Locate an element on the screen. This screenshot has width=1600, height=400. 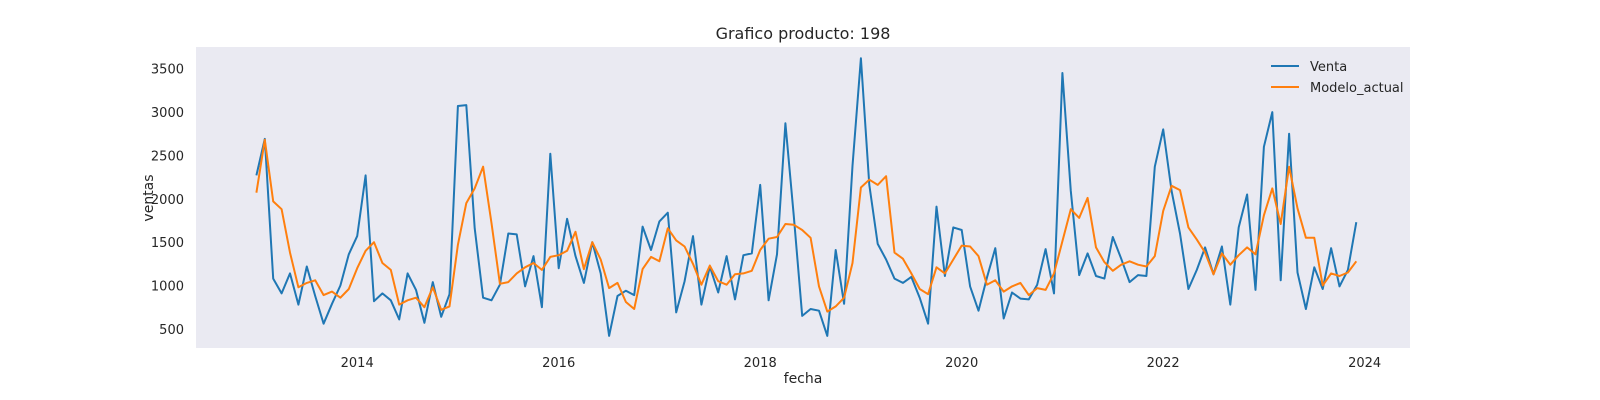
y-tick-label: 3500 is located at coordinates (167, 70).